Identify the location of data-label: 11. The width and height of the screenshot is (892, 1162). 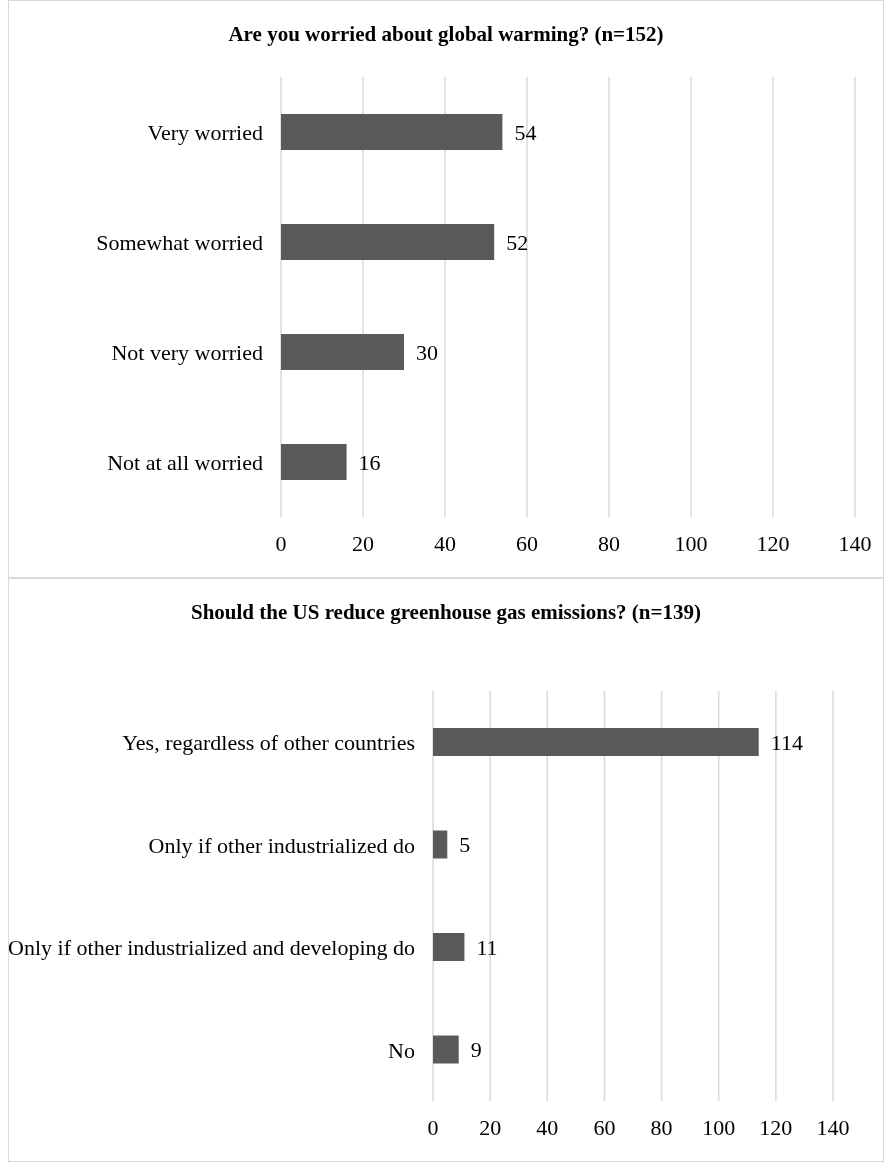
(487, 947).